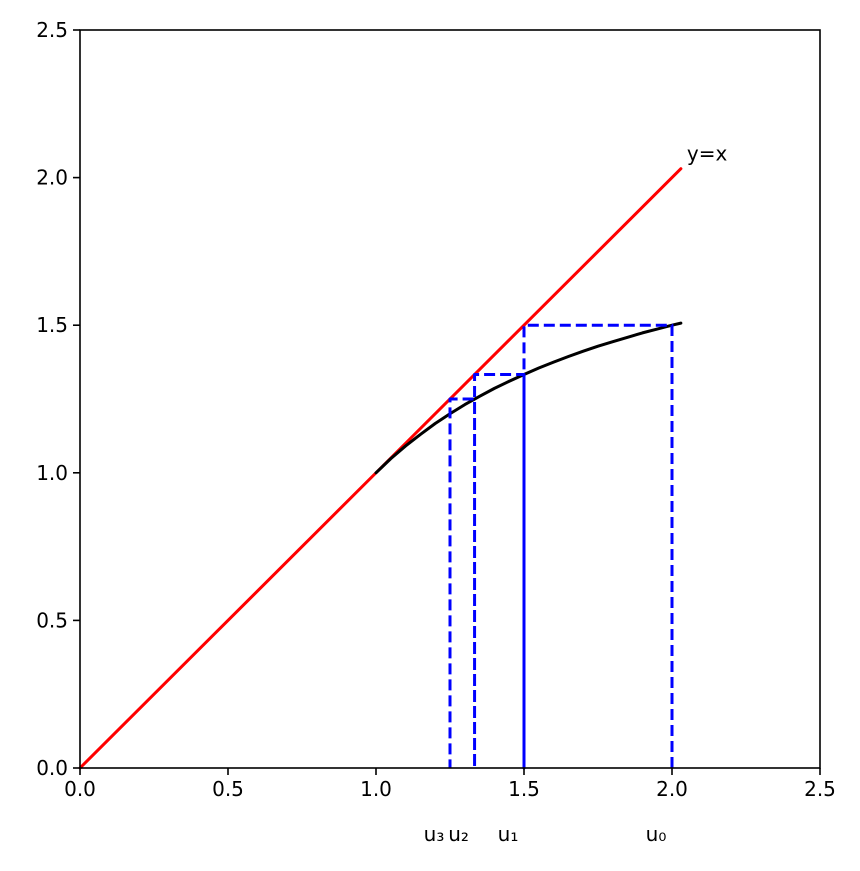 The image size is (860, 871). I want to click on x-tick-label: 1.5, so click(524, 789).